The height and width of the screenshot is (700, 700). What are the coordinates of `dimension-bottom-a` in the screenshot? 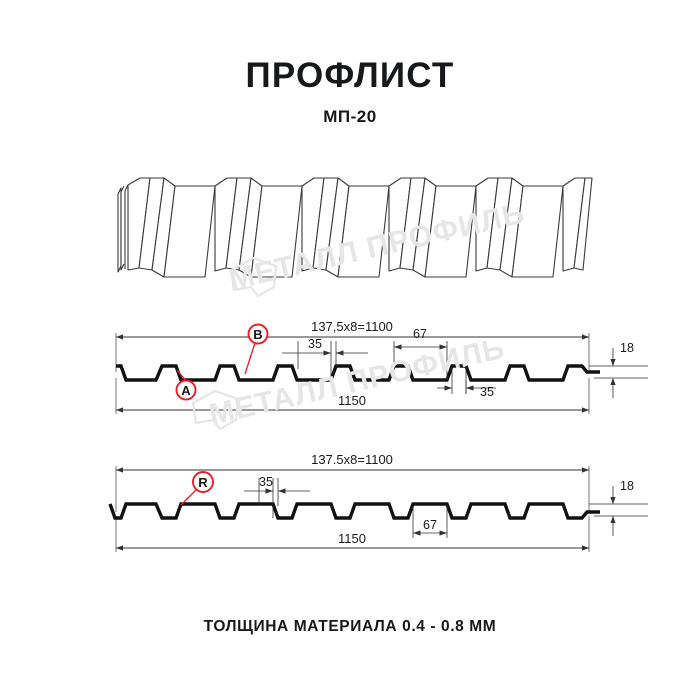 It's located at (352, 410).